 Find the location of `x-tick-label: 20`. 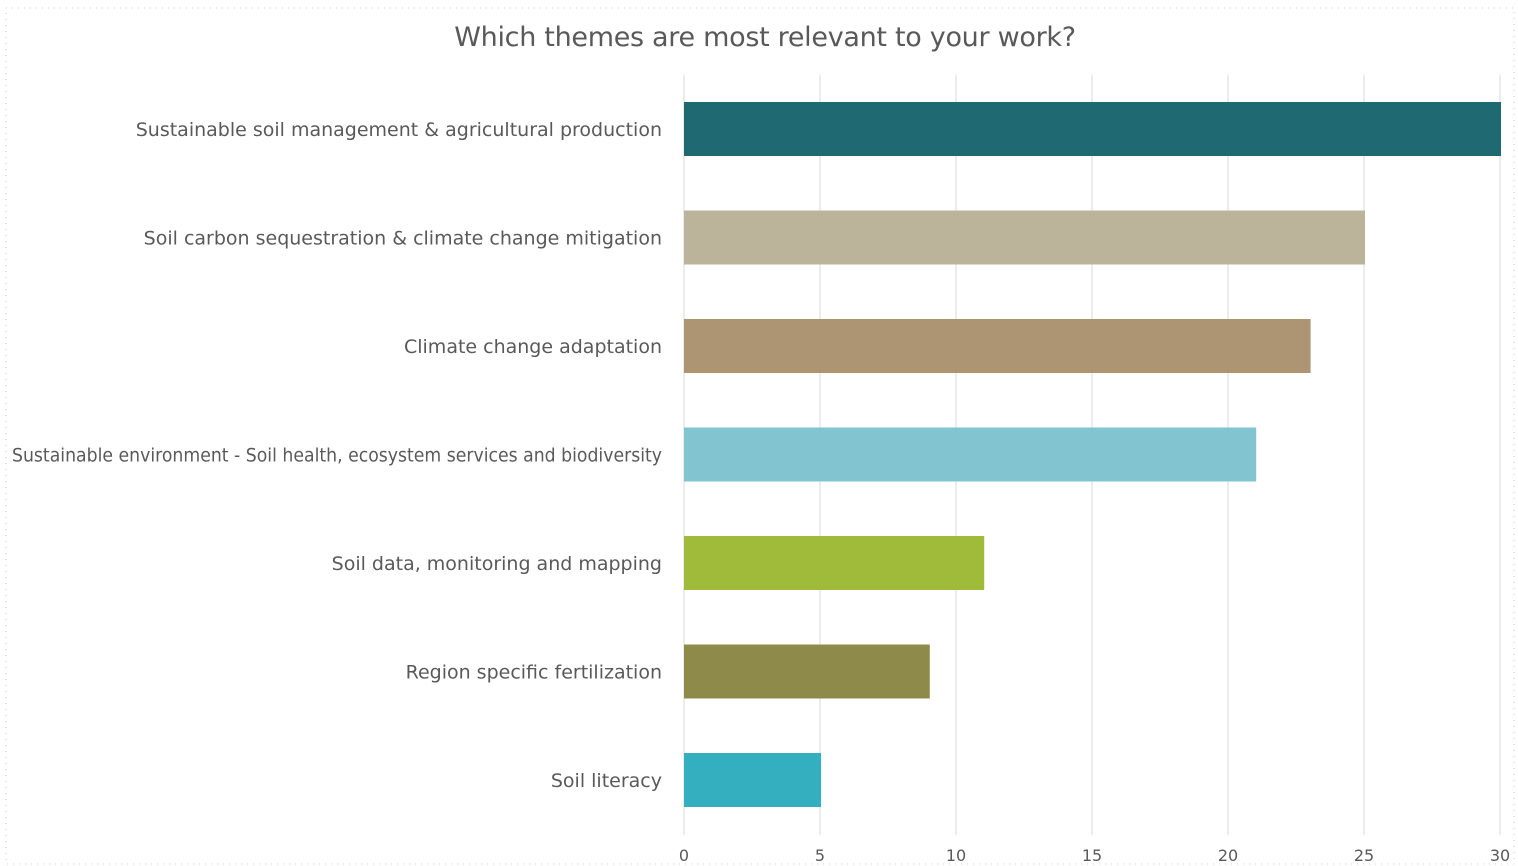

x-tick-label: 20 is located at coordinates (1228, 855).